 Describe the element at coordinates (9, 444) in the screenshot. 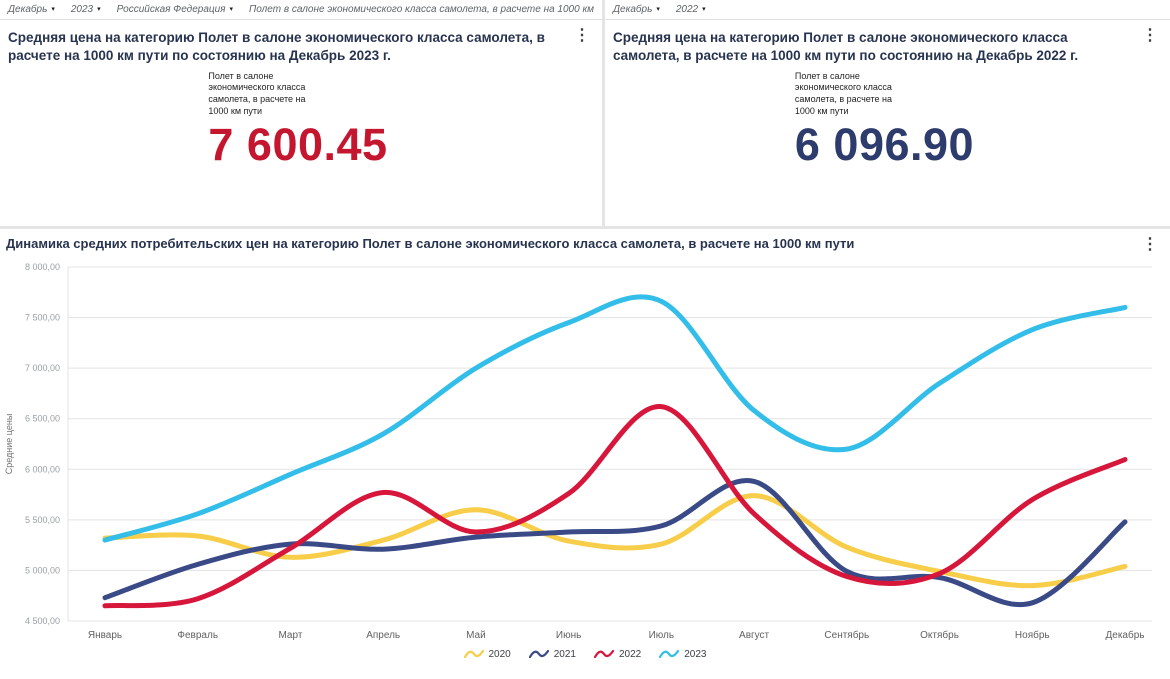

I see `svg-text: Средние цены` at that location.